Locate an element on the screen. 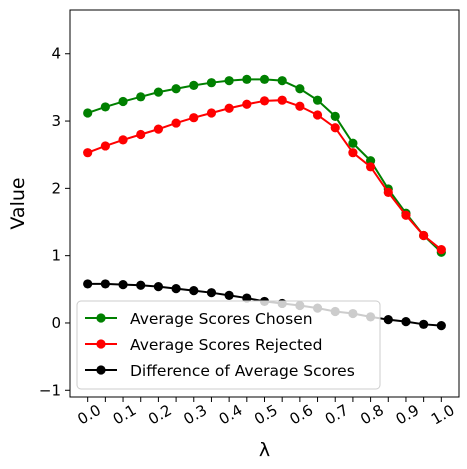 The height and width of the screenshot is (469, 467). y-tick-label: 4 is located at coordinates (56, 54).